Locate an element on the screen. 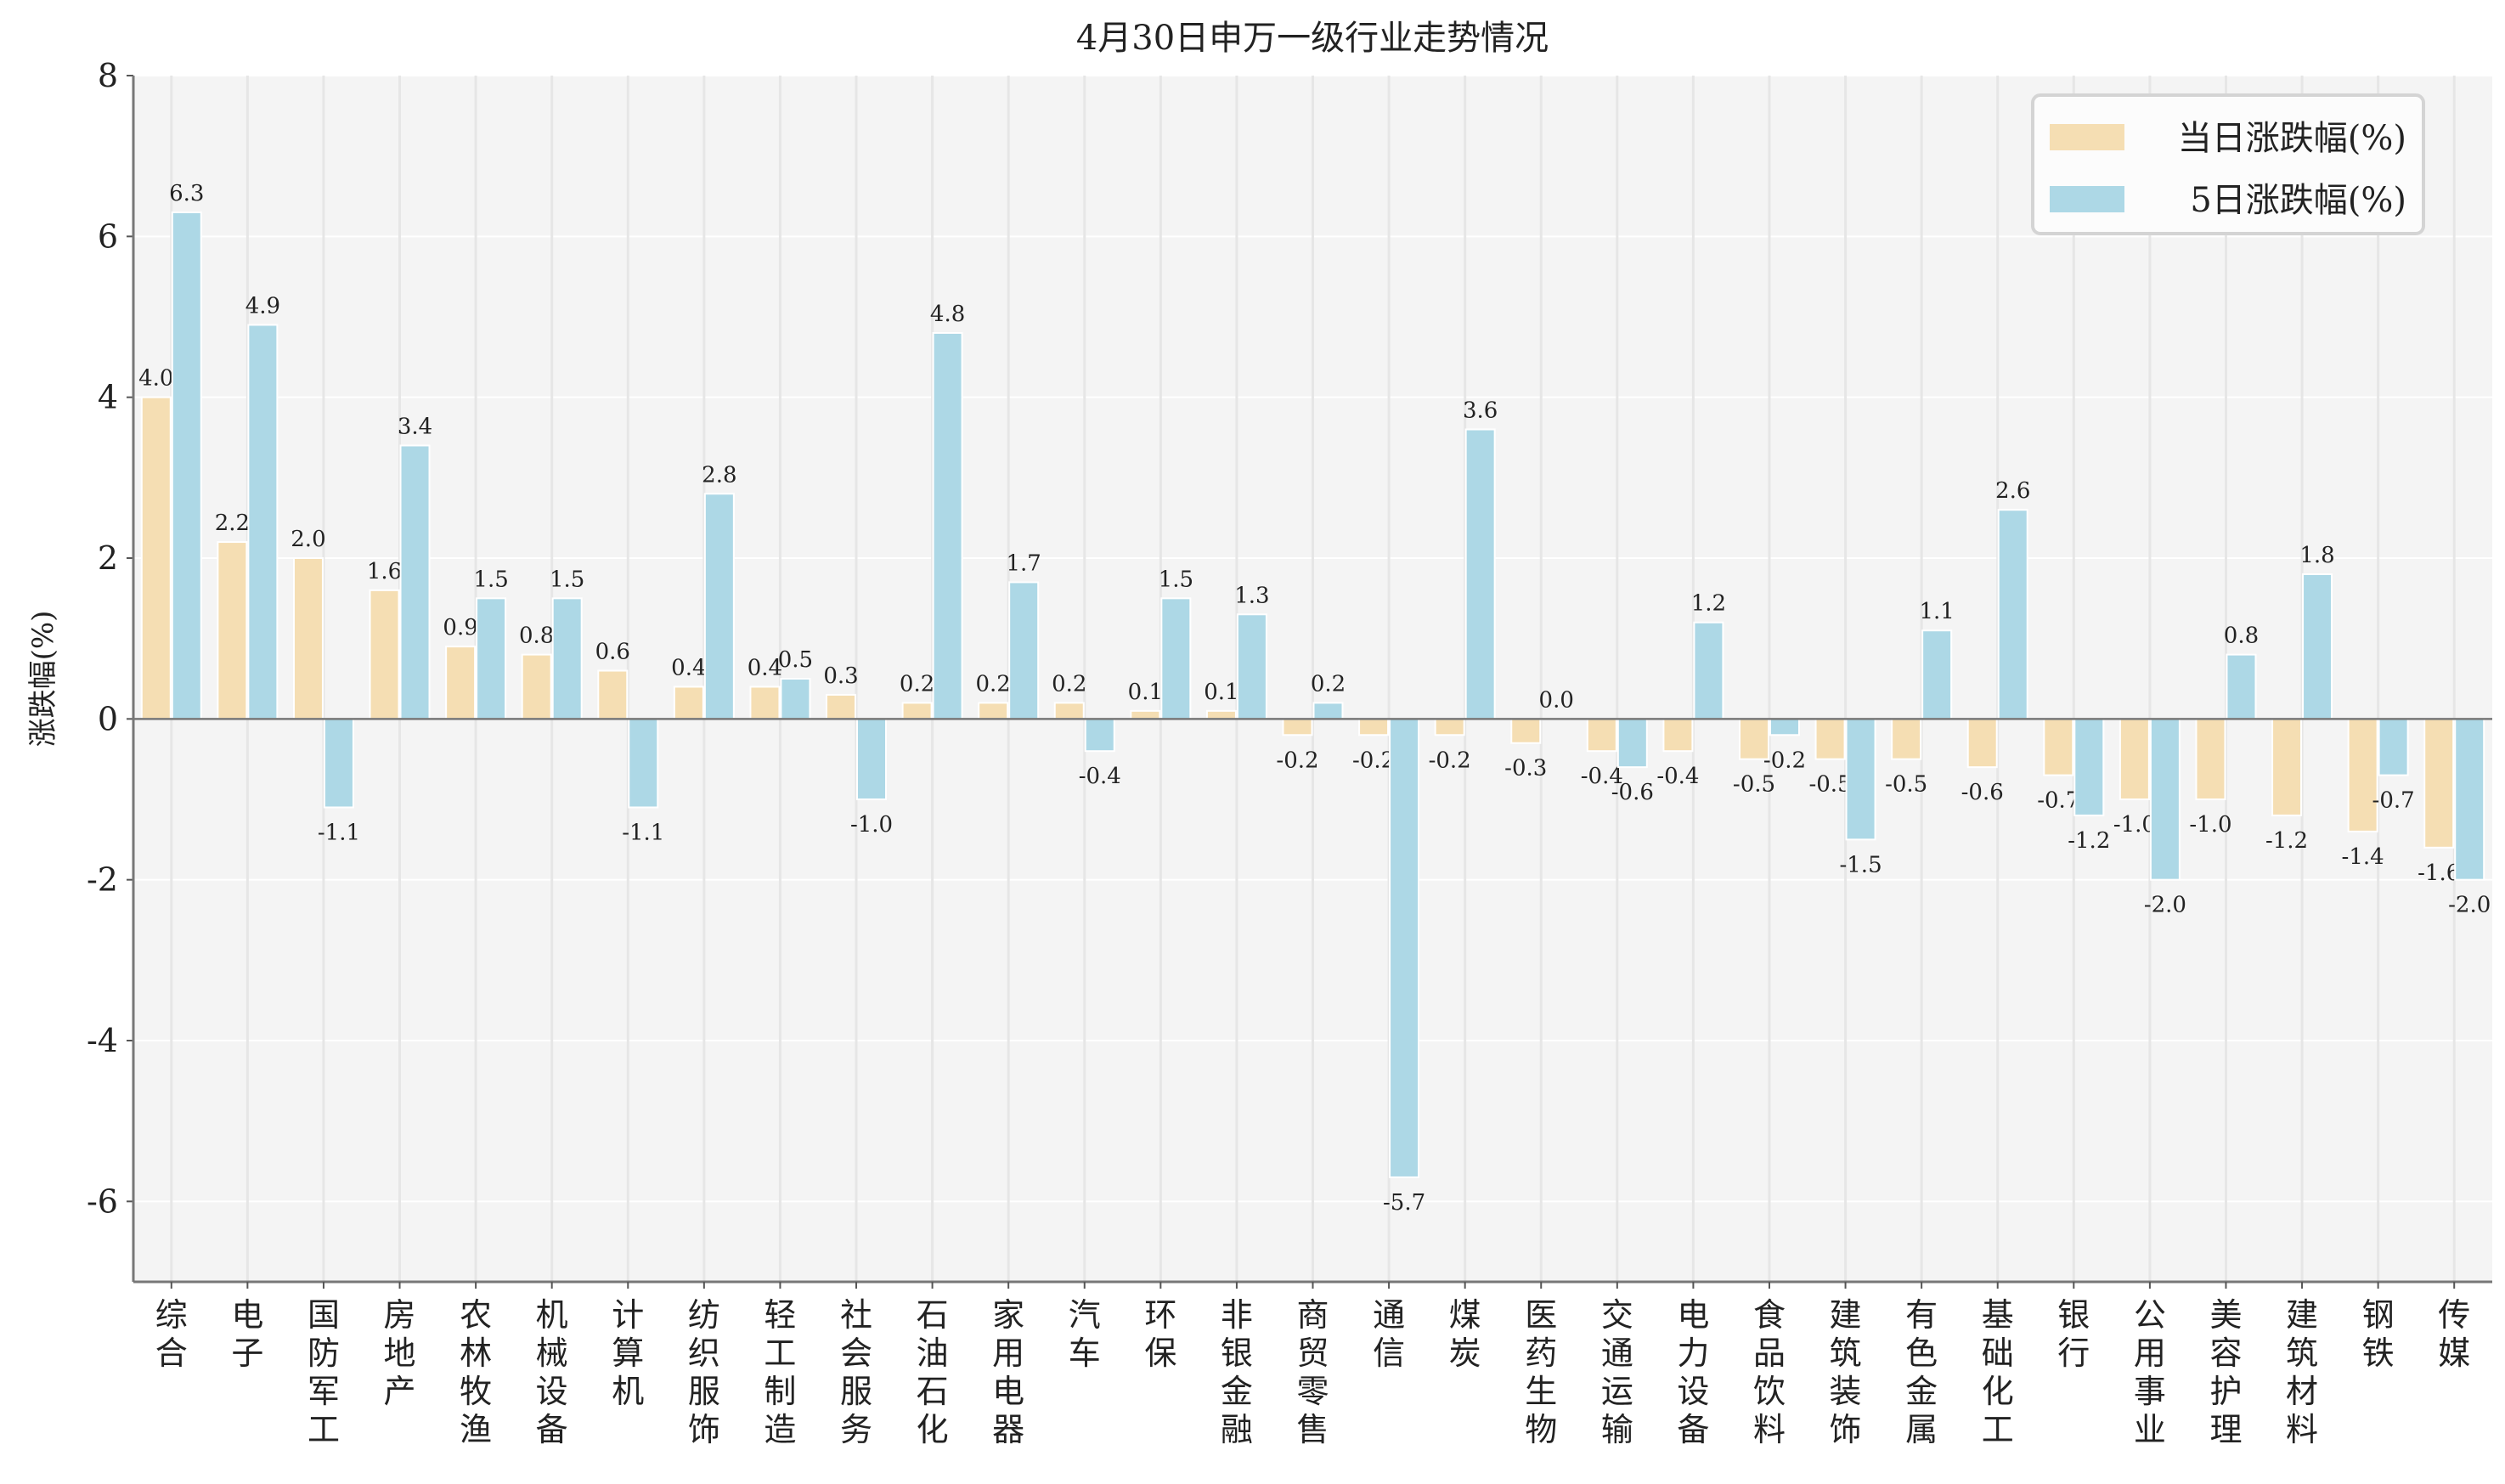 The width and height of the screenshot is (2505, 1484). data-label: 3.4 is located at coordinates (415, 426).